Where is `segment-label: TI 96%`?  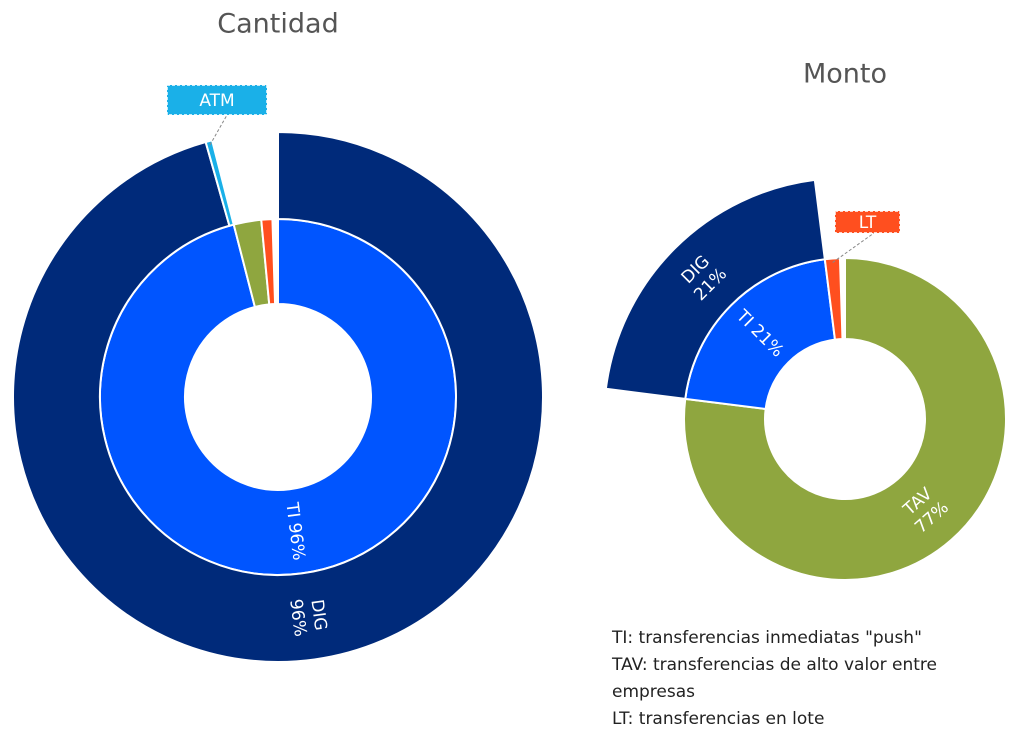 segment-label: TI 96% is located at coordinates (294, 530).